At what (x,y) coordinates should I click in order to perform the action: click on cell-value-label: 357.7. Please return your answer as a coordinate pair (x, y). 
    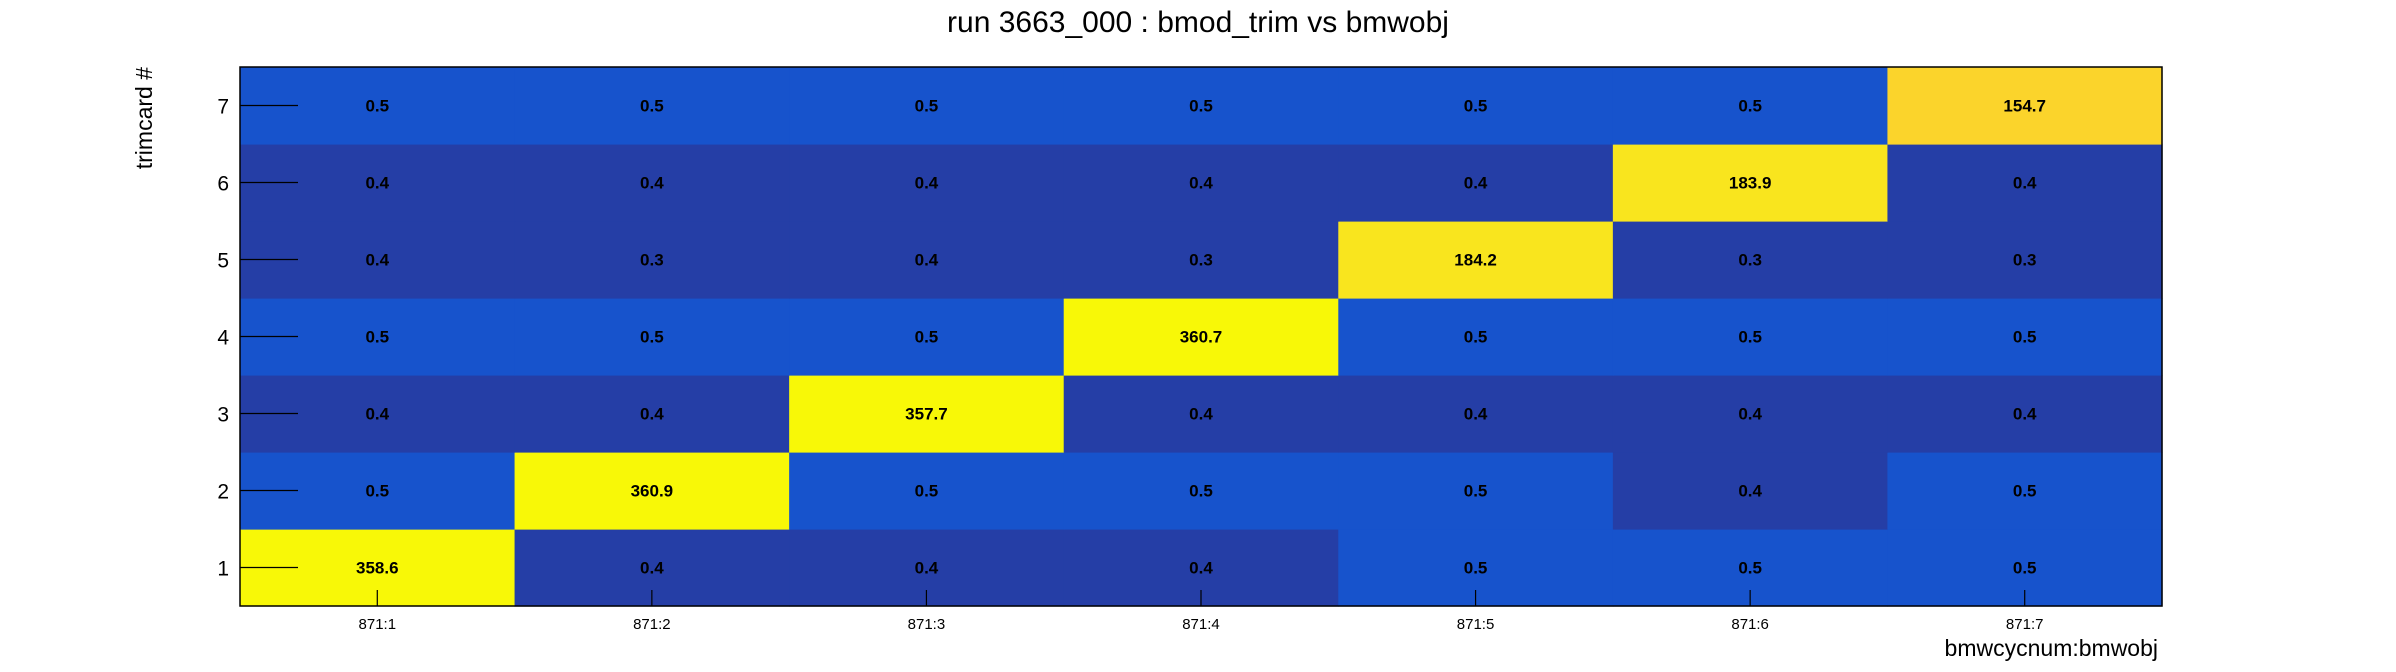
    Looking at the image, I should click on (926, 414).